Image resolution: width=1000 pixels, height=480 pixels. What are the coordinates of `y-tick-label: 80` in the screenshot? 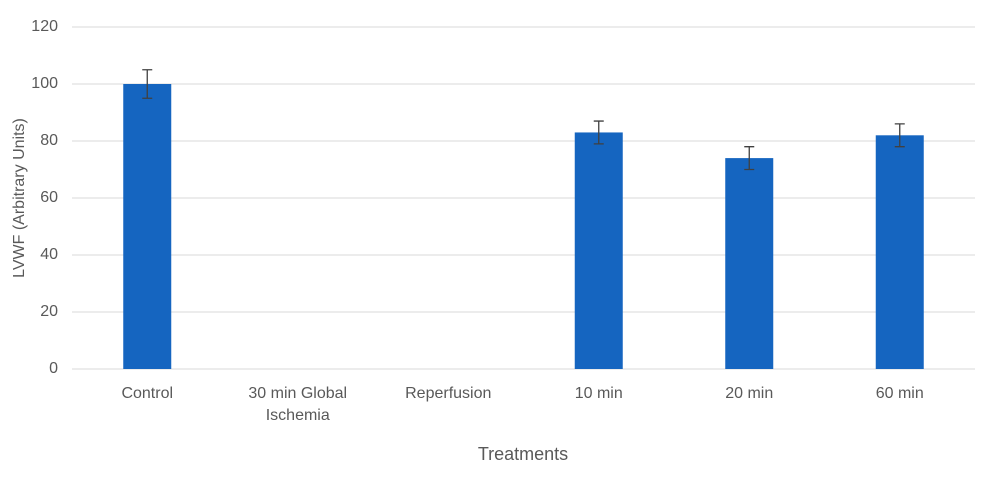 It's located at (49, 140).